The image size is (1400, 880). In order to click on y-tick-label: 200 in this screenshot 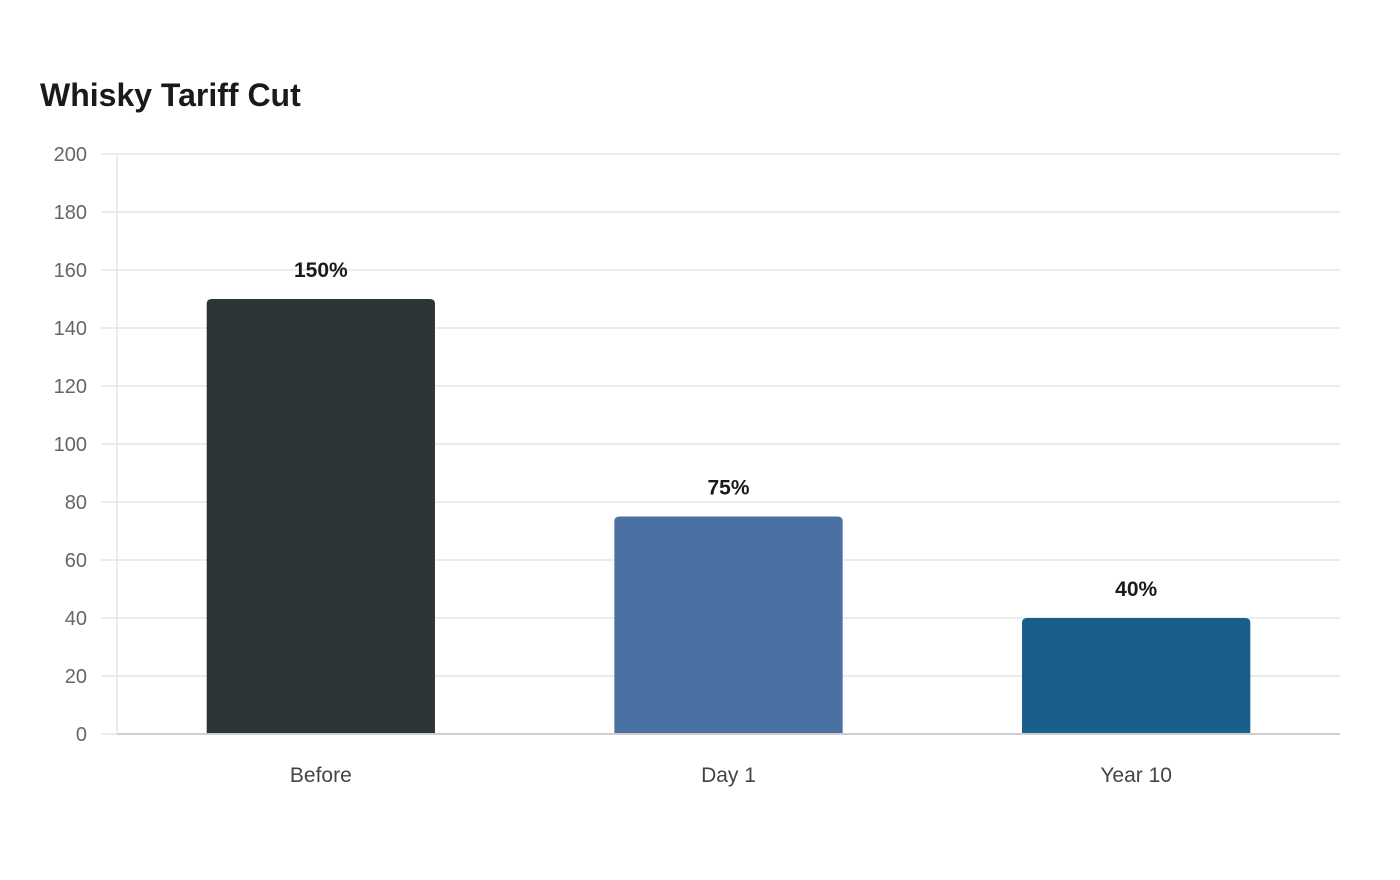, I will do `click(70, 155)`.